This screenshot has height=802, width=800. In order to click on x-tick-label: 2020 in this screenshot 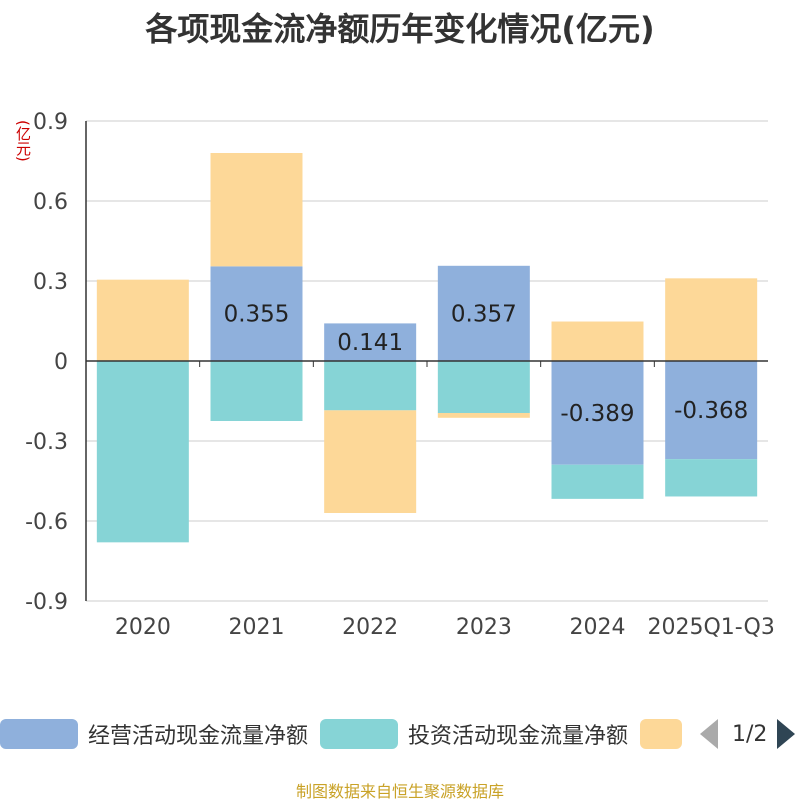, I will do `click(143, 627)`.